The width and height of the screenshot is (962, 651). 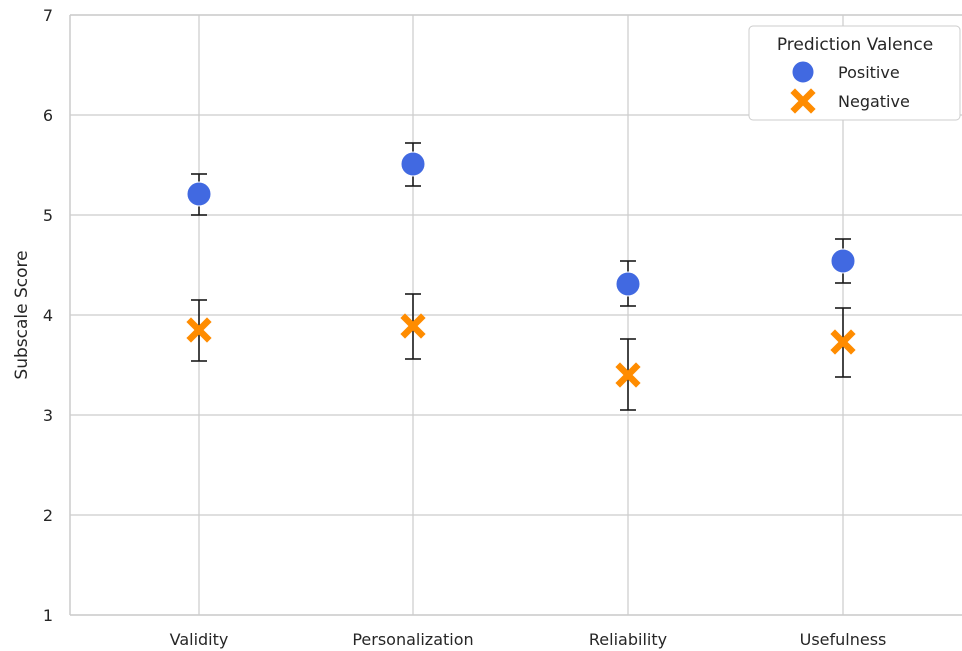 What do you see at coordinates (855, 45) in the screenshot?
I see `legend-title: Prediction Valence` at bounding box center [855, 45].